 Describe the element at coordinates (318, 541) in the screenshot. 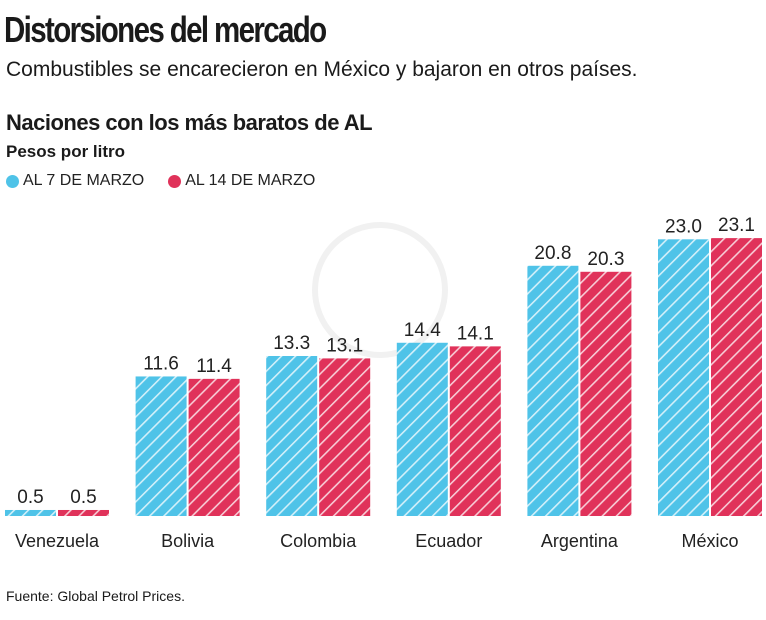

I see `x-tick-label: Colombia` at that location.